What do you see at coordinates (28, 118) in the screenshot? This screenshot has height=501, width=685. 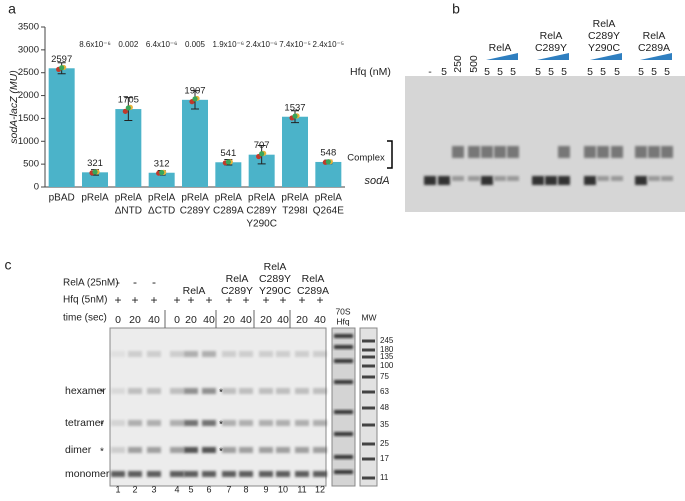 I see `y-tick-label: 1500` at bounding box center [28, 118].